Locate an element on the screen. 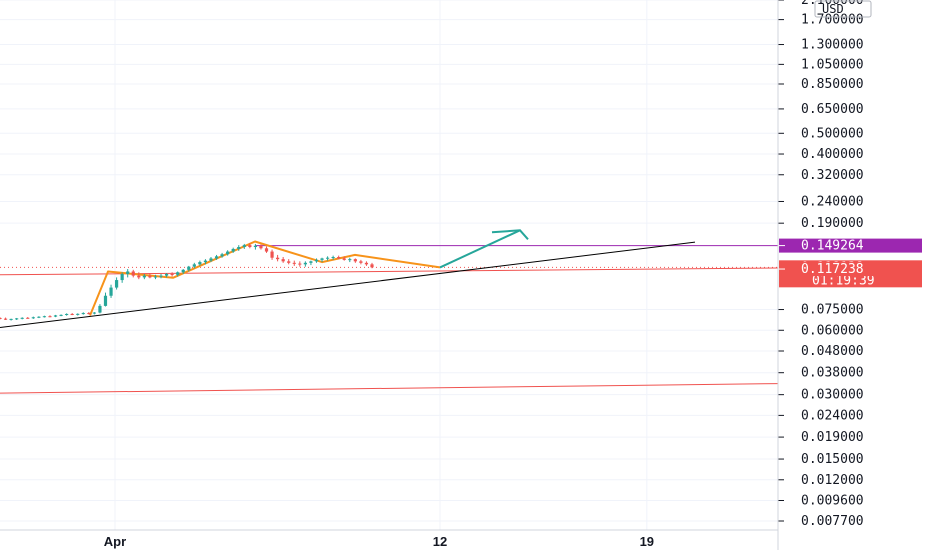  y-tick-label: 0.060000 is located at coordinates (832, 330).